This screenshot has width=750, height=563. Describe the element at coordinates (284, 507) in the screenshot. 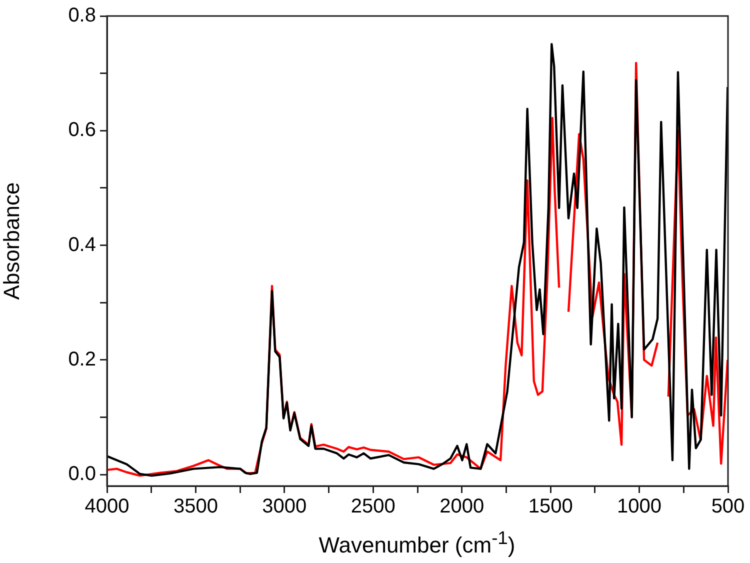

I see `x-tick-label: 3000` at that location.